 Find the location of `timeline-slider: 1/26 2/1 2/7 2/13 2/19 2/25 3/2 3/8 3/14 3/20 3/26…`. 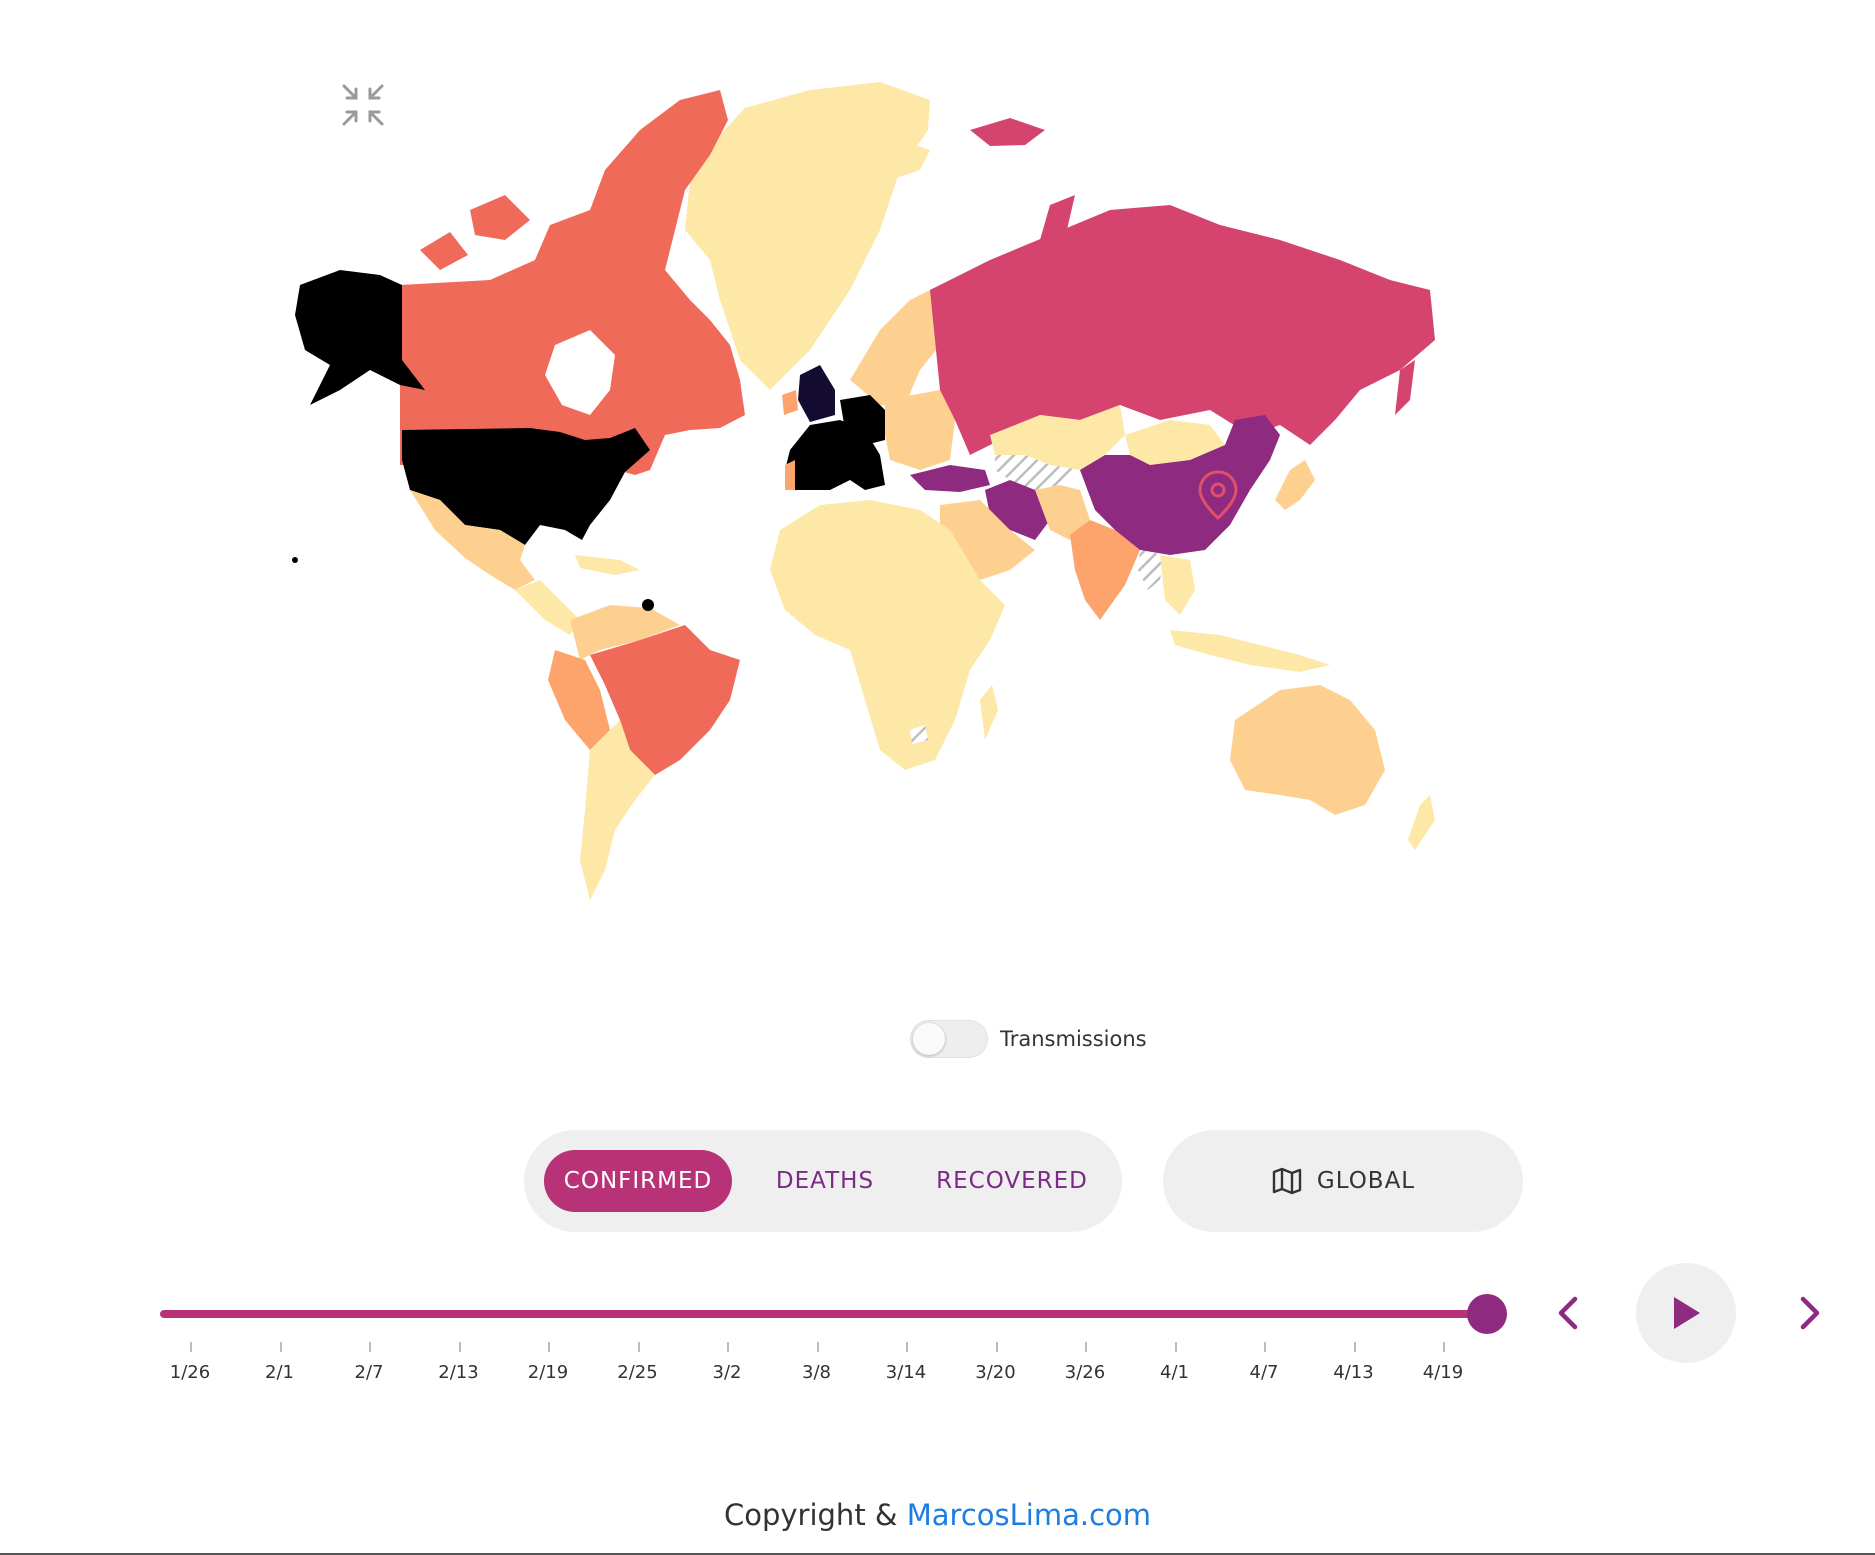

timeline-slider: 1/26 2/1 2/7 2/13 2/19 2/25 3/2 3/8 3/14 3/20 3/26… is located at coordinates (840, 1340).